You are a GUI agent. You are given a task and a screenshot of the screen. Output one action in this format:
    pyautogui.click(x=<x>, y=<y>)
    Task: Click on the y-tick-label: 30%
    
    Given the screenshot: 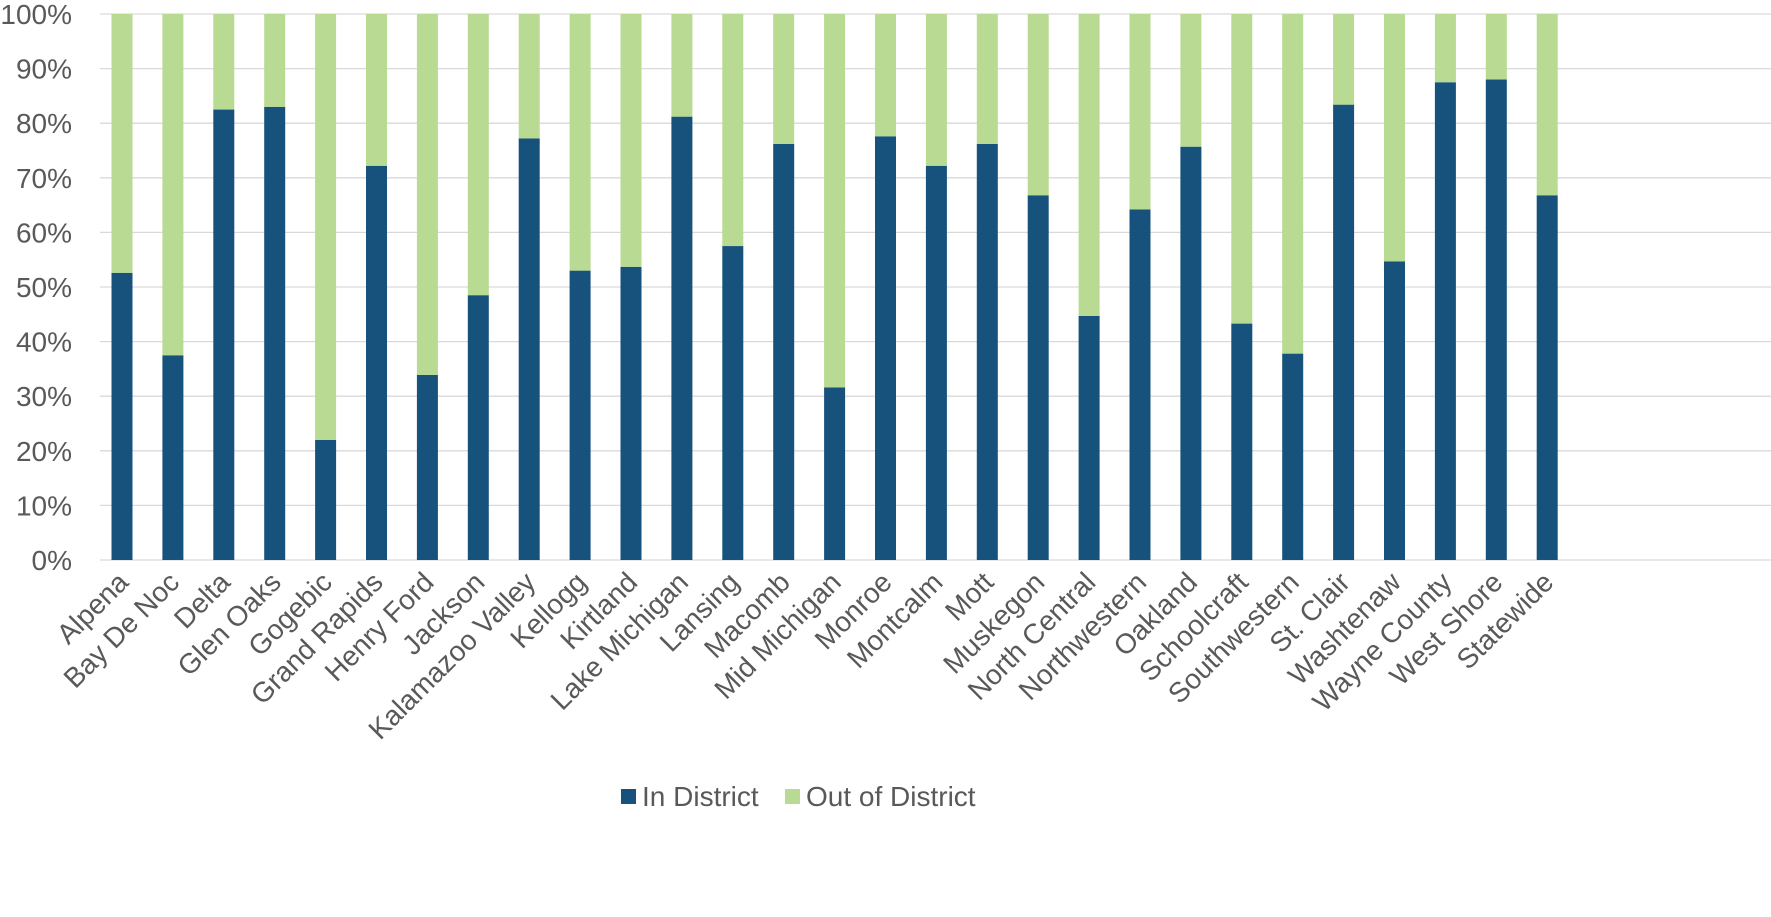 What is the action you would take?
    pyautogui.click(x=44, y=396)
    